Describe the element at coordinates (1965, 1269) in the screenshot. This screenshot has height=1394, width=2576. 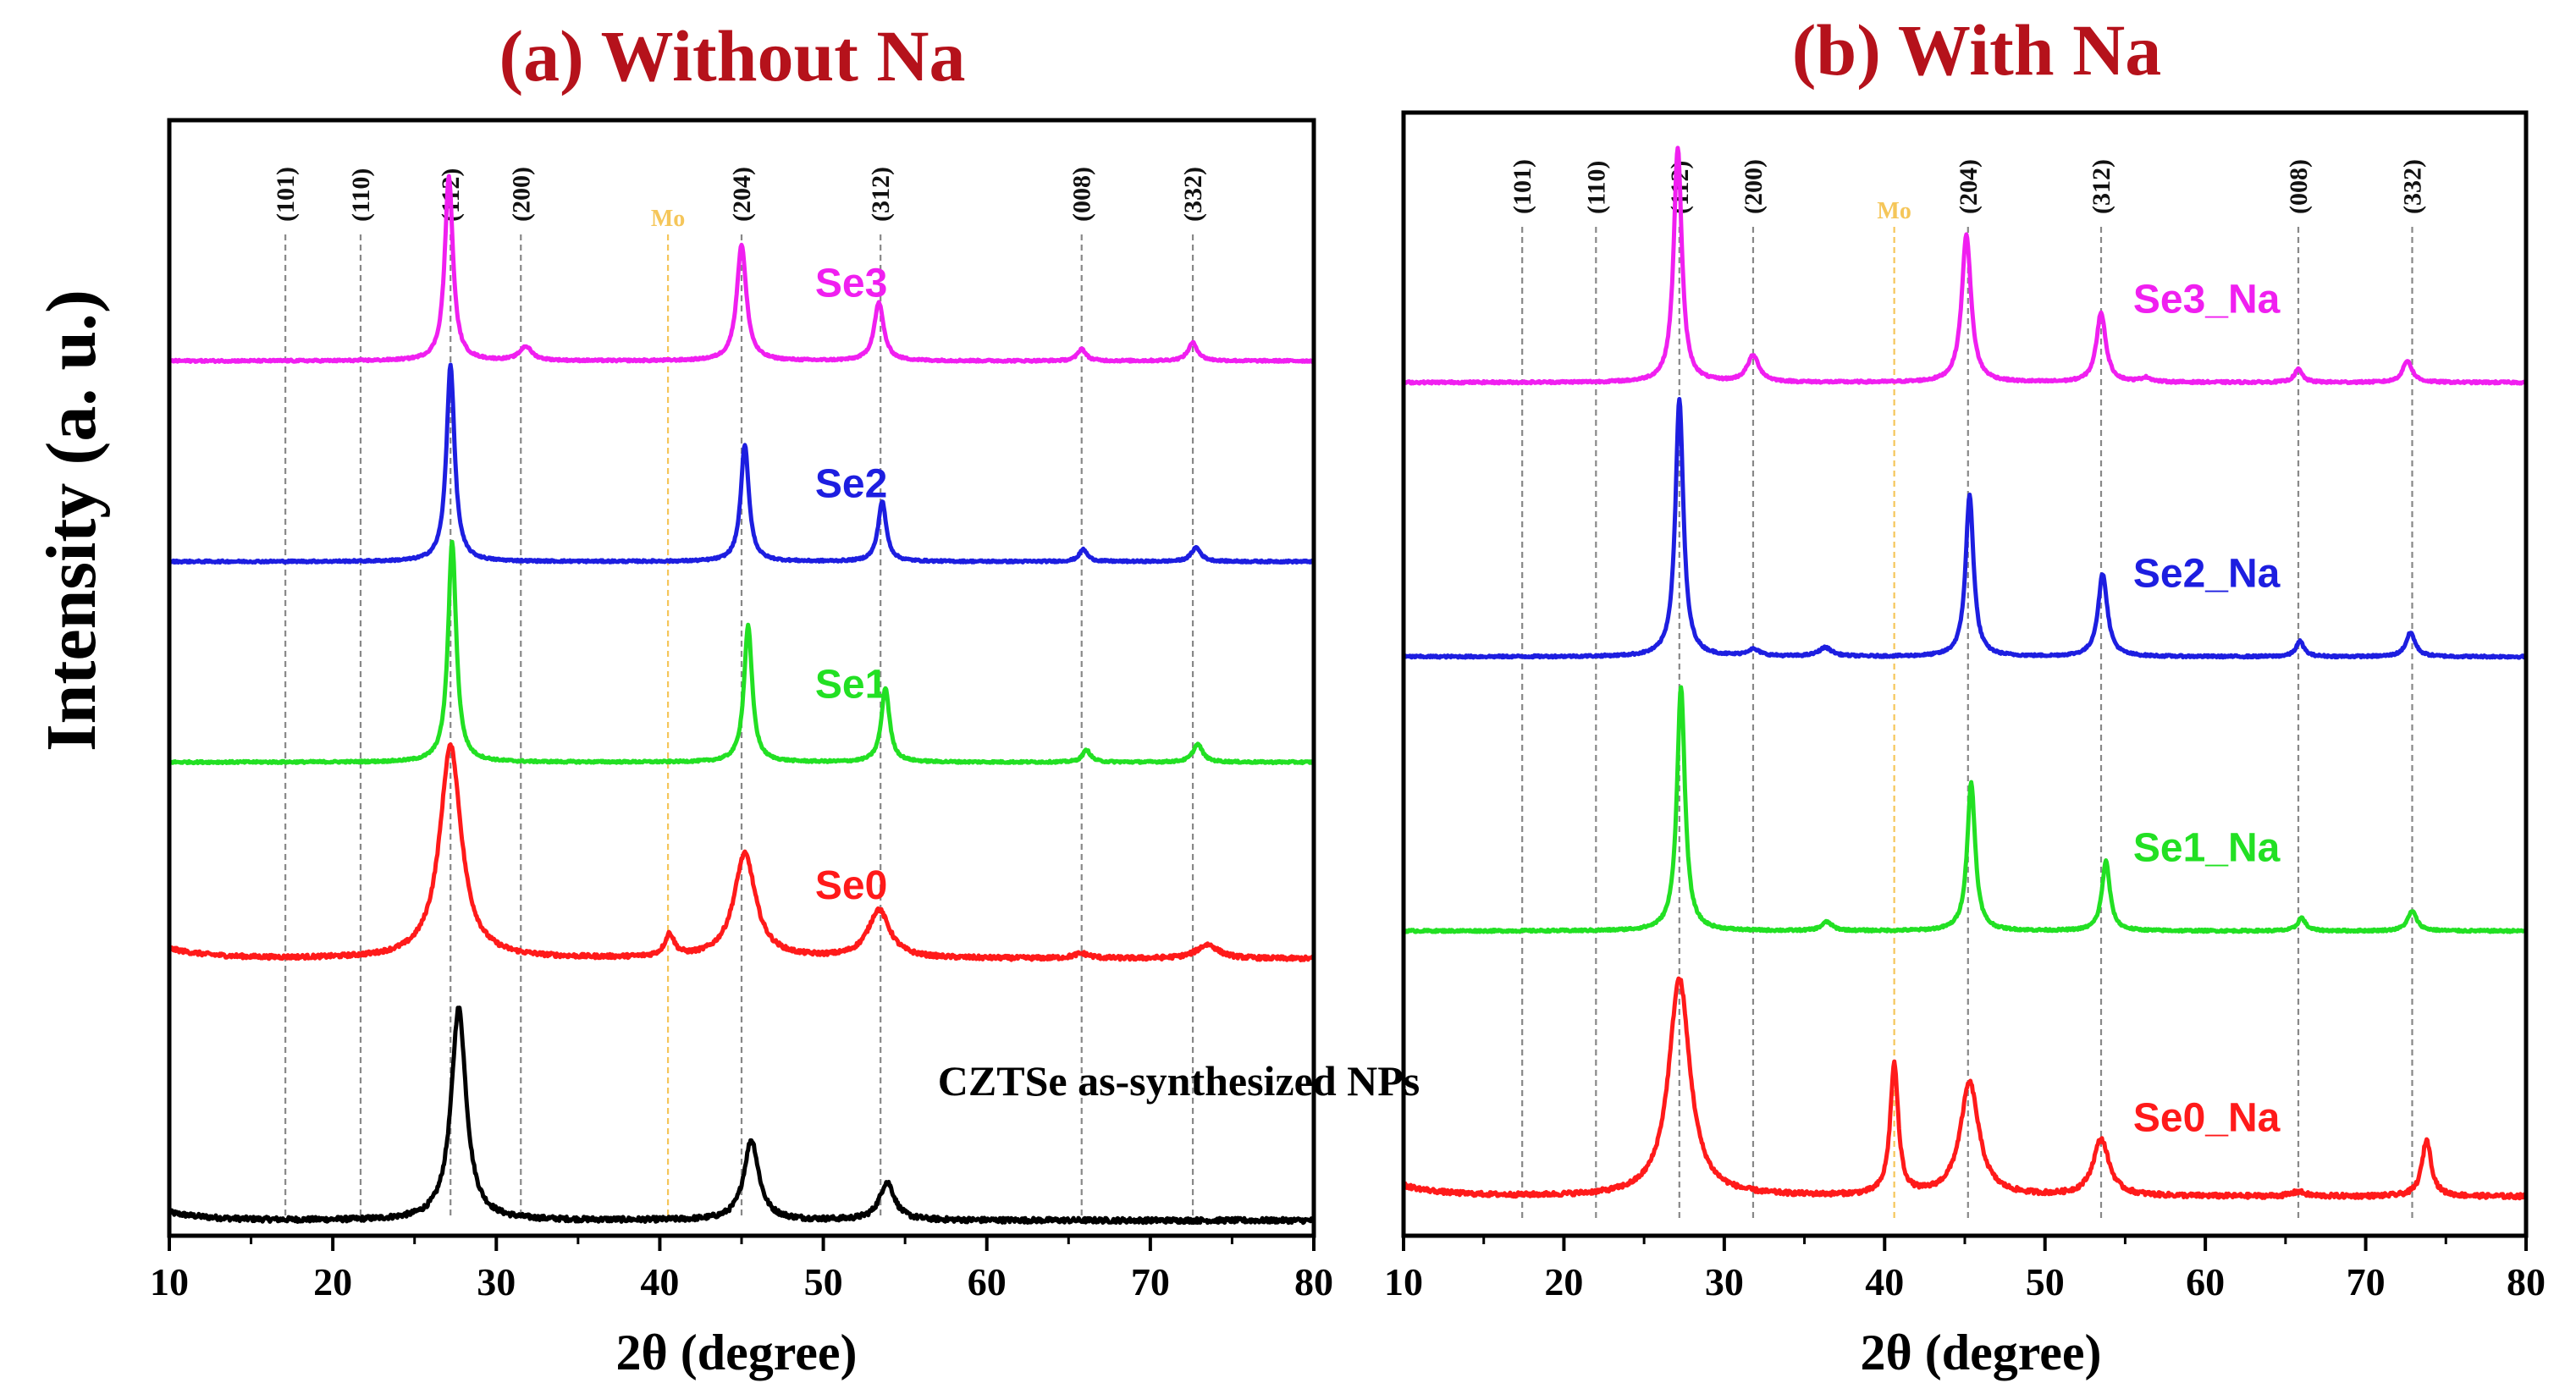
I see `panel-b-x-ticks: 10 20 30 40 50 60 70 80` at that location.